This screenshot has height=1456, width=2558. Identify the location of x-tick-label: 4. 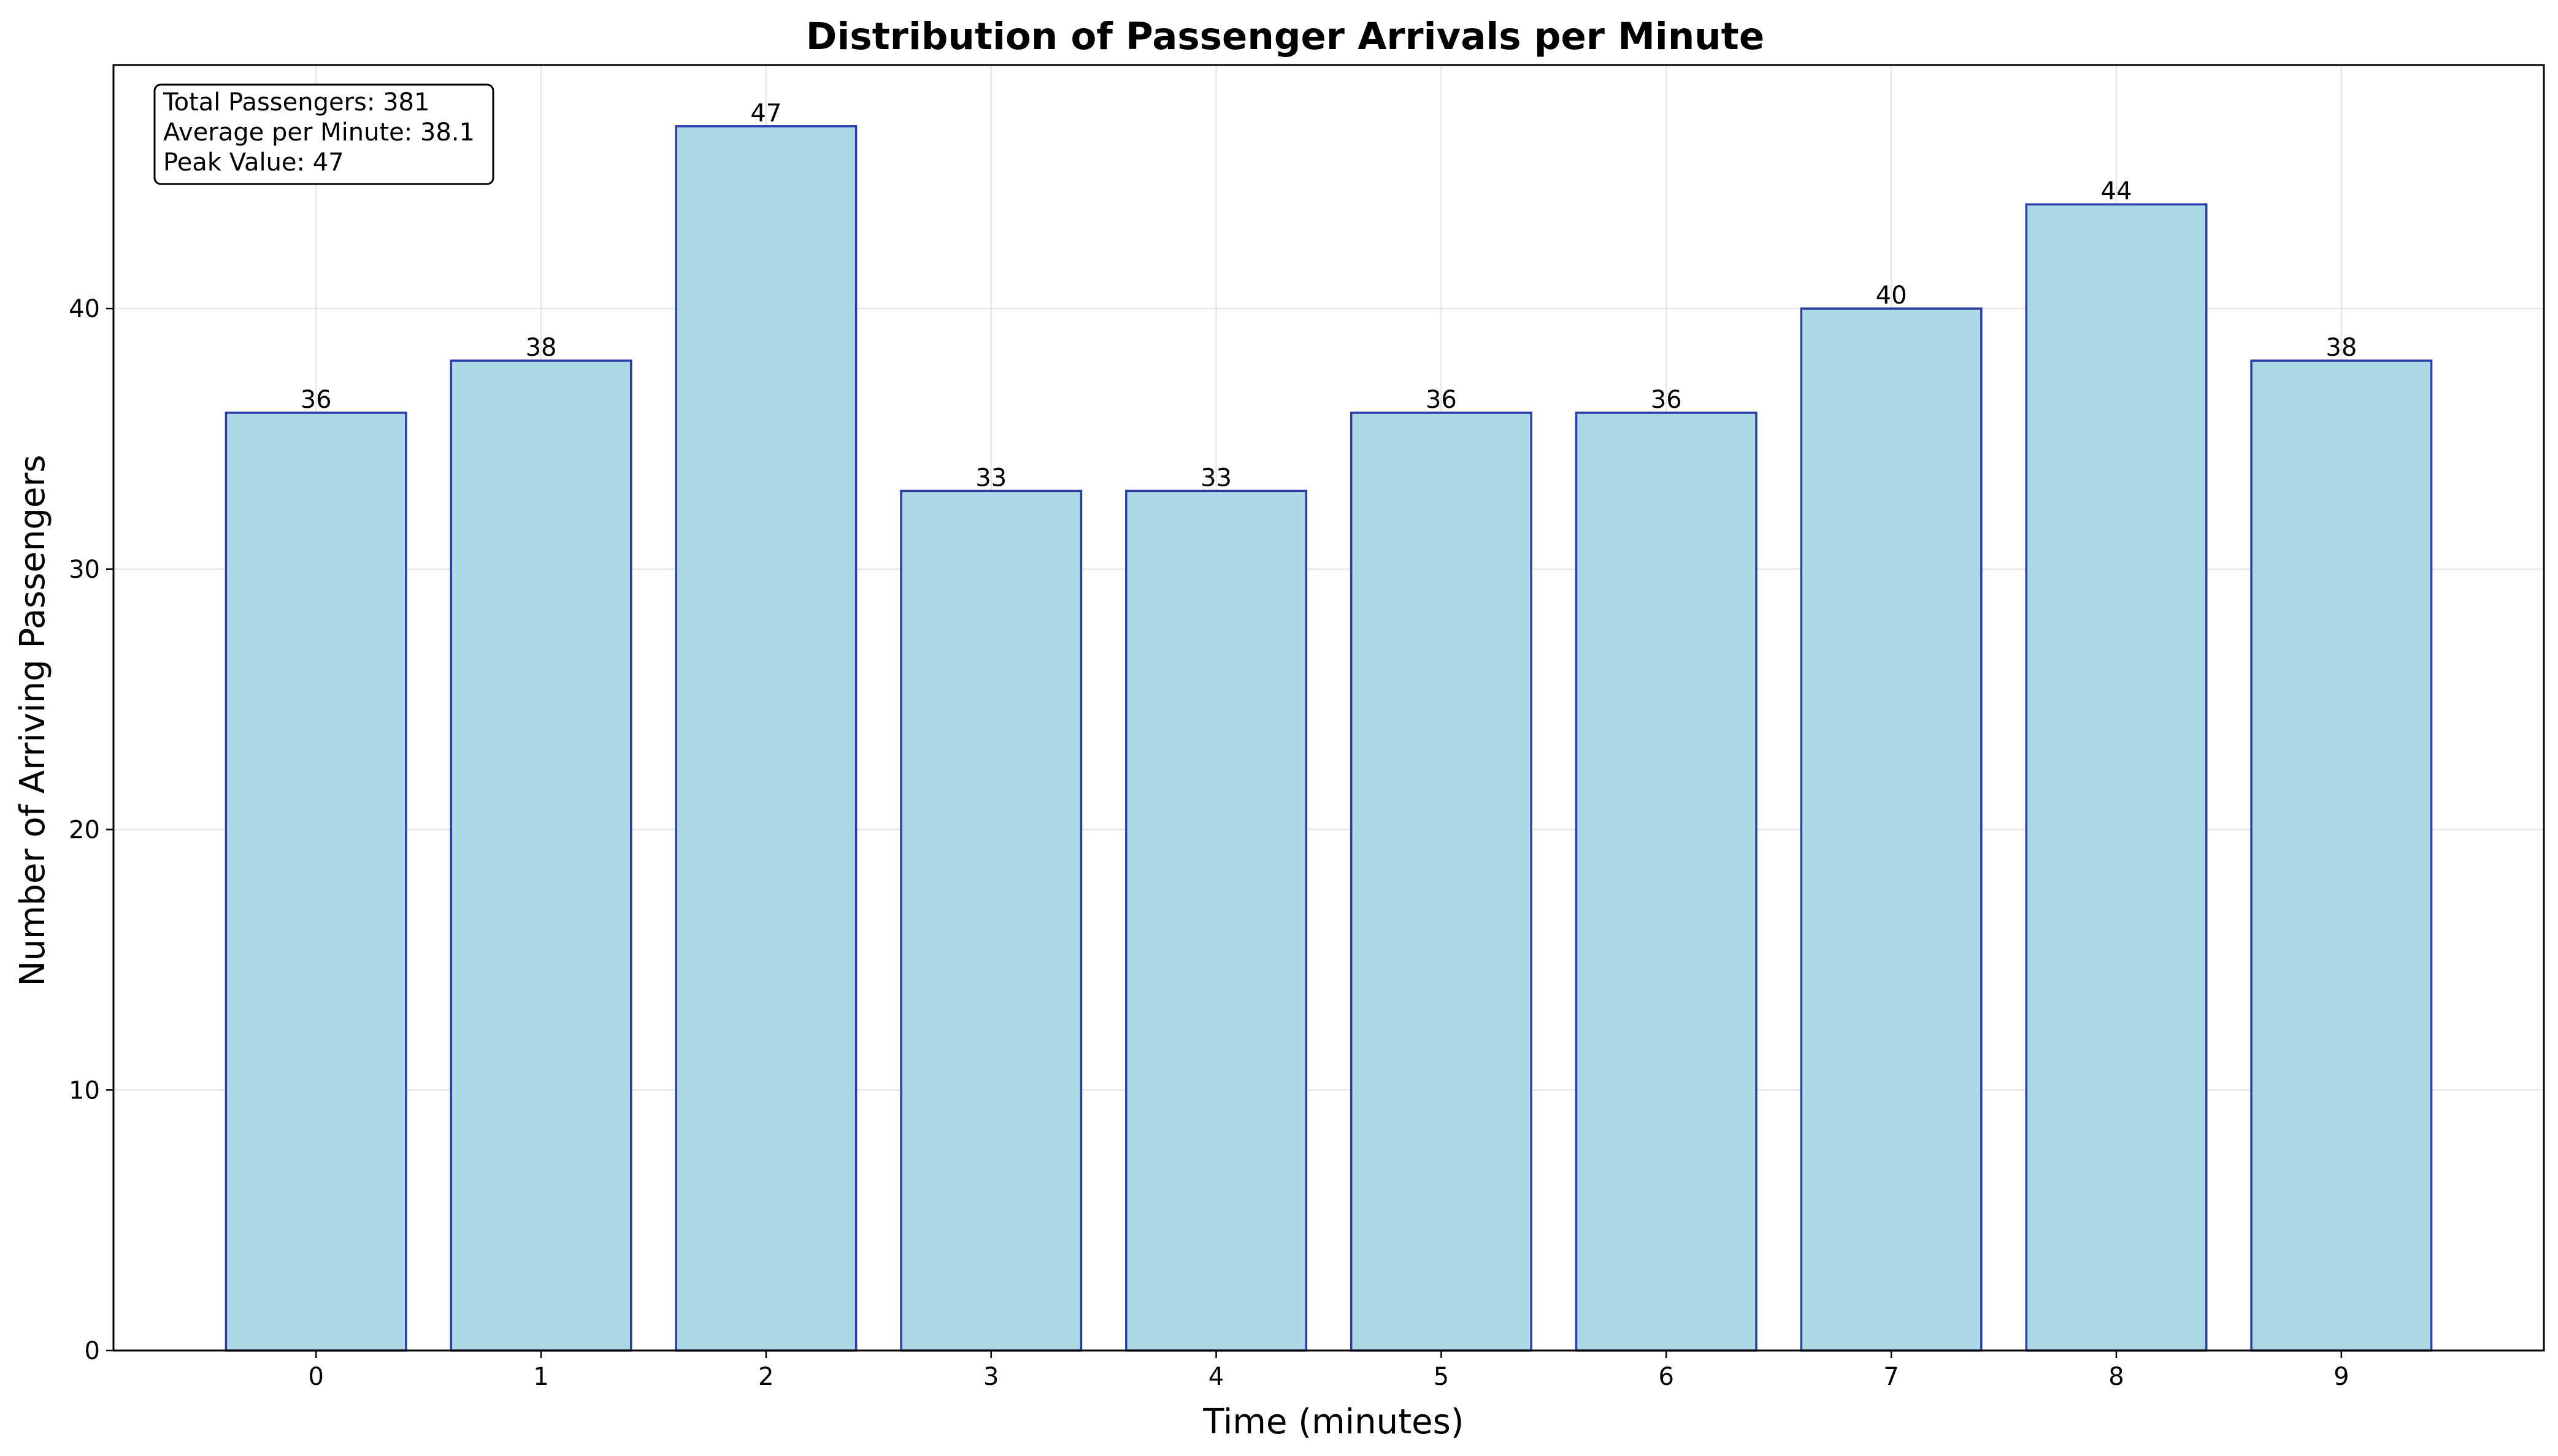
(1216, 1377).